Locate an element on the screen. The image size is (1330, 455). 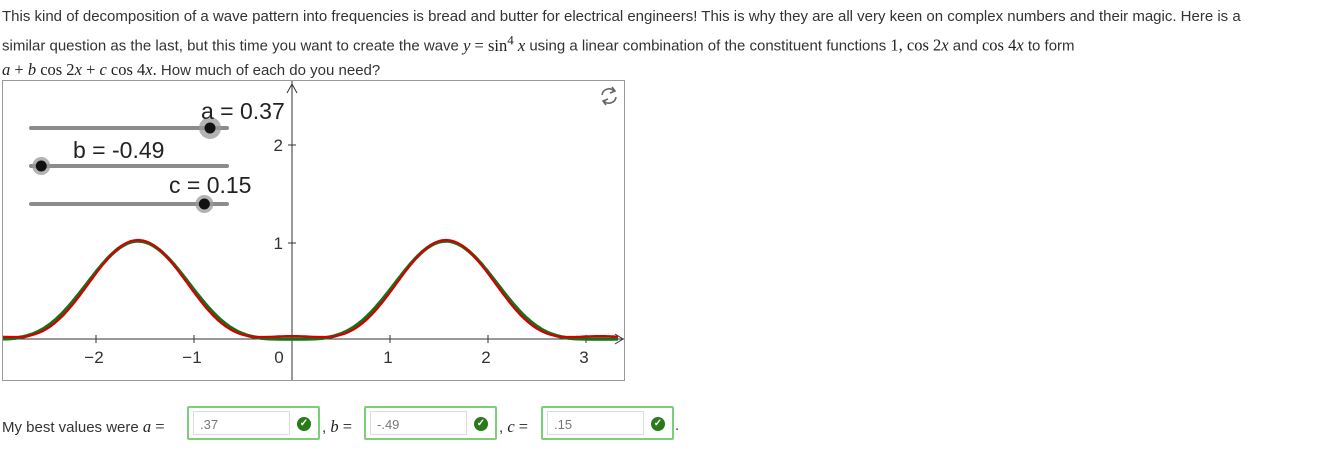
a-answer-field: .37 ✓ is located at coordinates (253, 423).